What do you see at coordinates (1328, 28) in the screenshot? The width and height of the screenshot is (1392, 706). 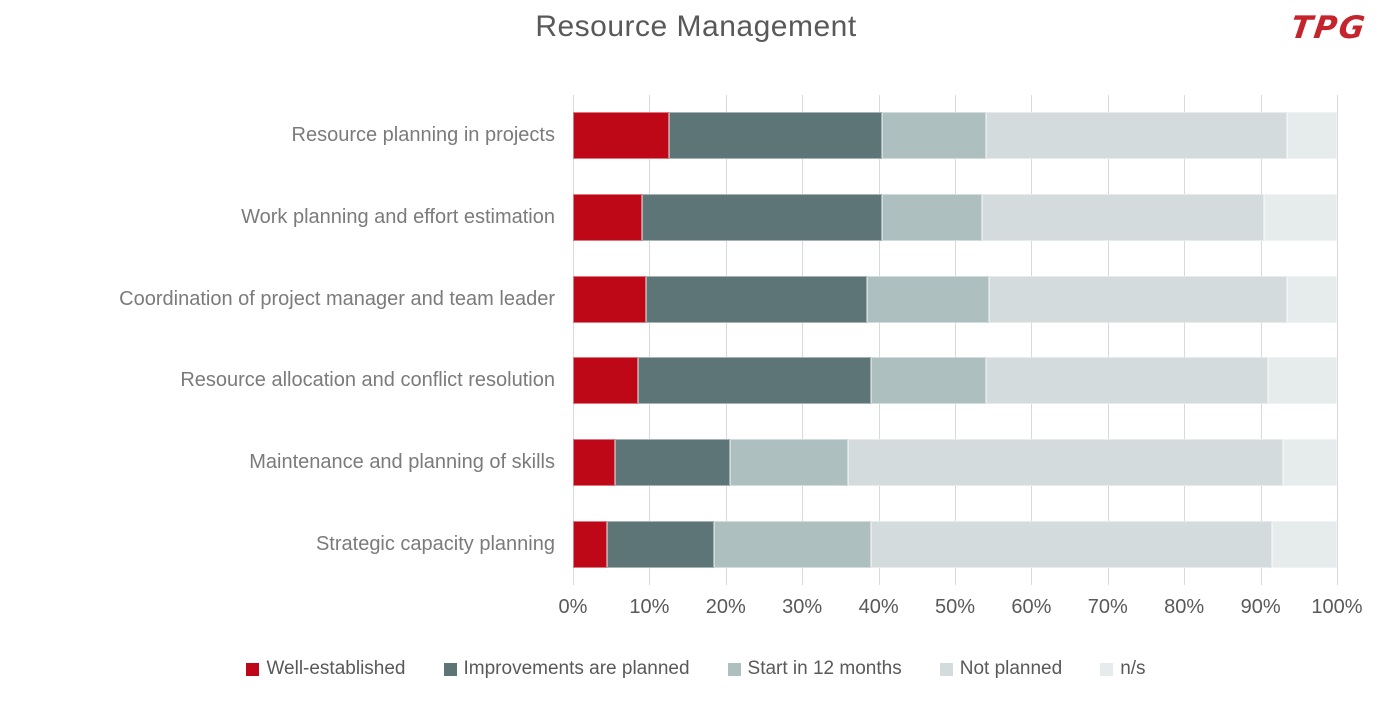 I see `tpg-logo: TPG` at bounding box center [1328, 28].